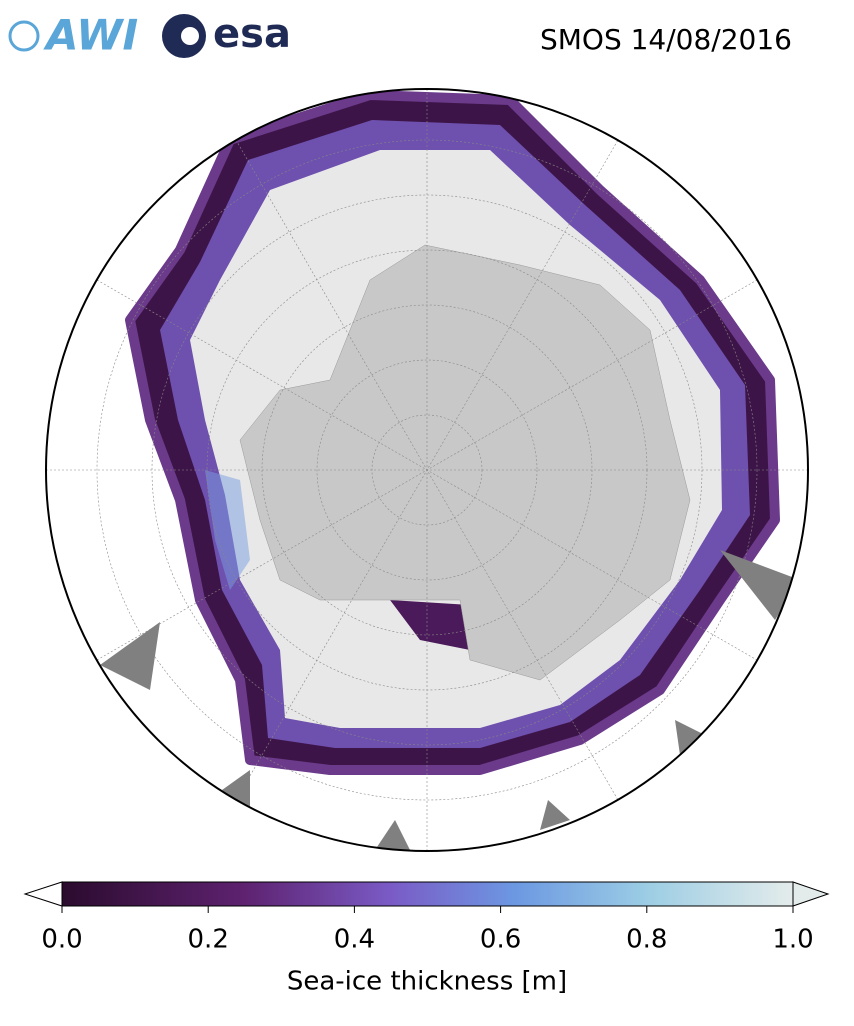 This screenshot has height=1026, width=854. I want to click on colorbar-label: Sea-ice thickness [m], so click(427, 982).